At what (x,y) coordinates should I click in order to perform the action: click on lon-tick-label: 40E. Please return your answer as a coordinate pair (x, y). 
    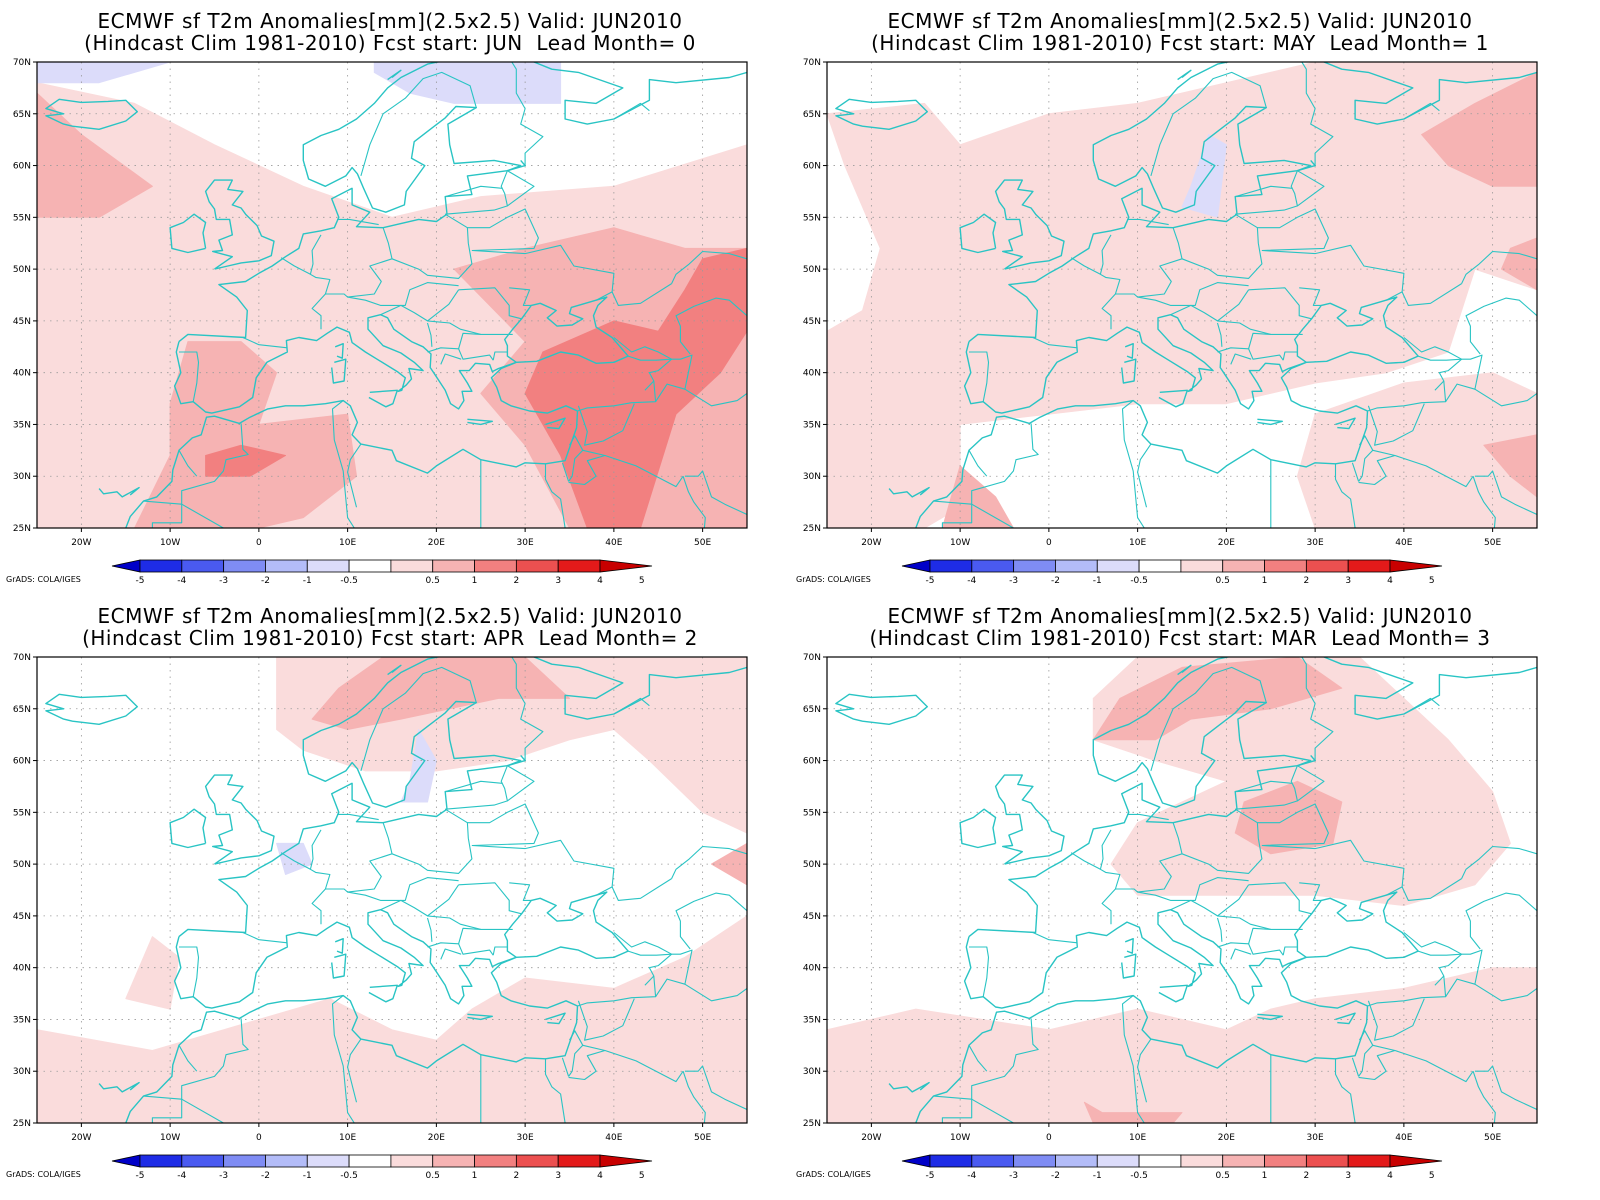
    Looking at the image, I should click on (613, 1138).